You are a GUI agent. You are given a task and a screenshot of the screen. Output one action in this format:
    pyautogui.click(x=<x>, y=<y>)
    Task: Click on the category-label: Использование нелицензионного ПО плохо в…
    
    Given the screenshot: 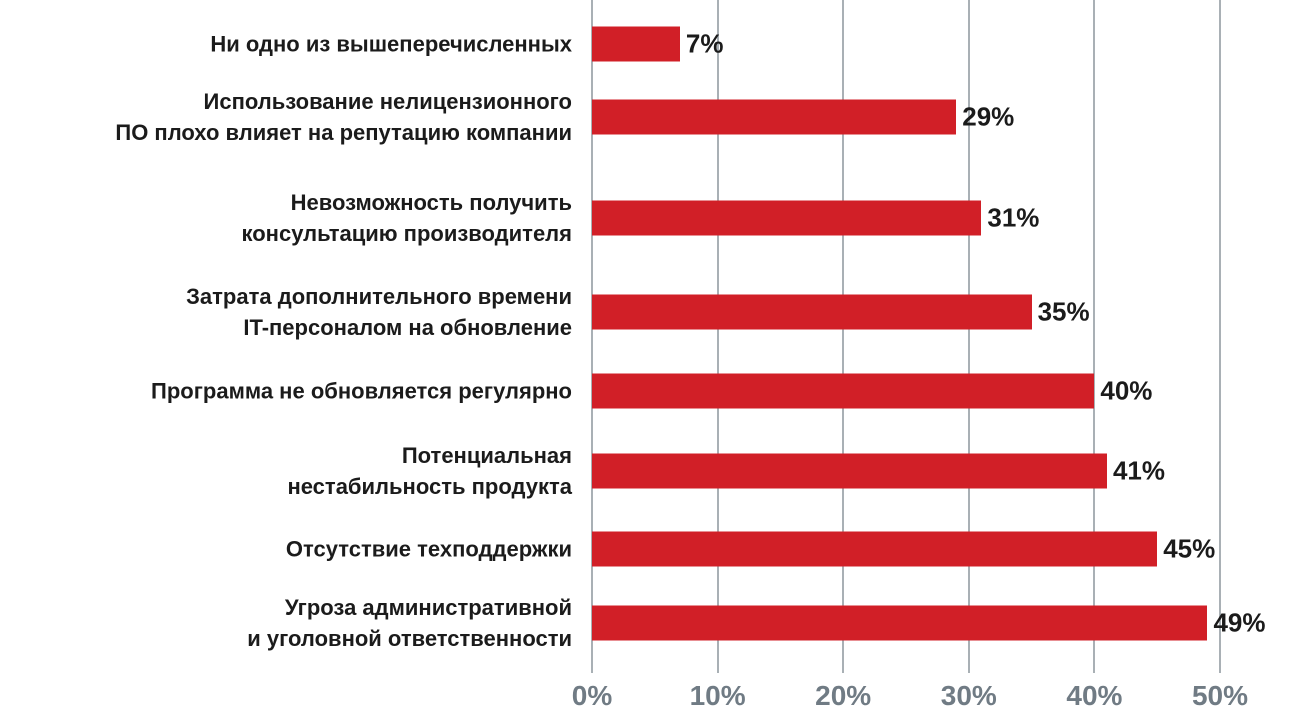 What is the action you would take?
    pyautogui.click(x=343, y=117)
    